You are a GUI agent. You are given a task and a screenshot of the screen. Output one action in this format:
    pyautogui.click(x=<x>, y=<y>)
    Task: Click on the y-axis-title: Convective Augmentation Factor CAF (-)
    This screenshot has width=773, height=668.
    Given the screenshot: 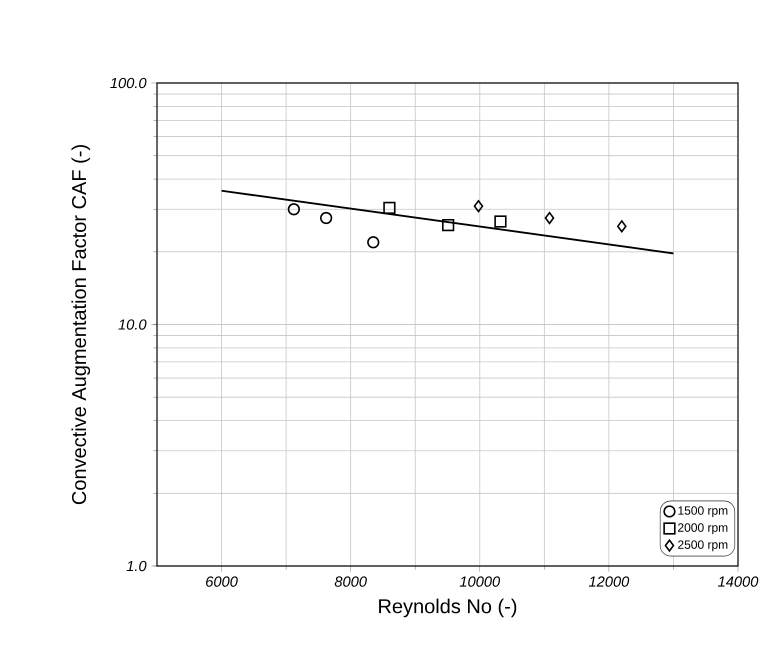 What is the action you would take?
    pyautogui.click(x=80, y=324)
    